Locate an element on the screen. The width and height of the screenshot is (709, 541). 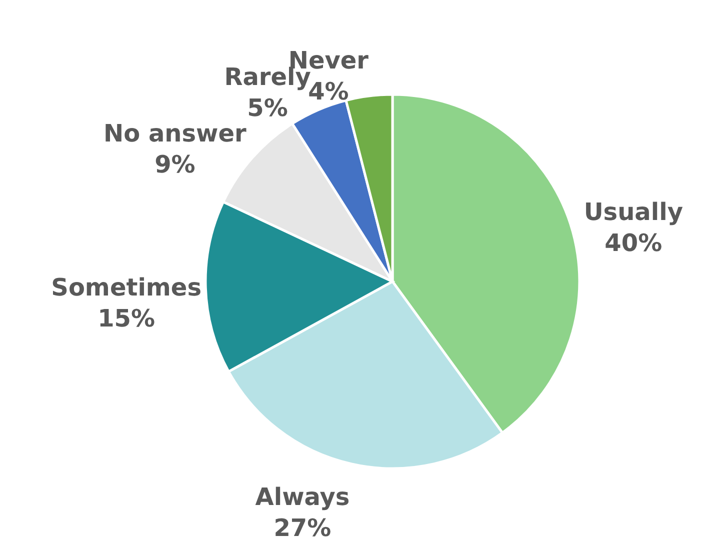
slice-label: Usually is located at coordinates (634, 212).